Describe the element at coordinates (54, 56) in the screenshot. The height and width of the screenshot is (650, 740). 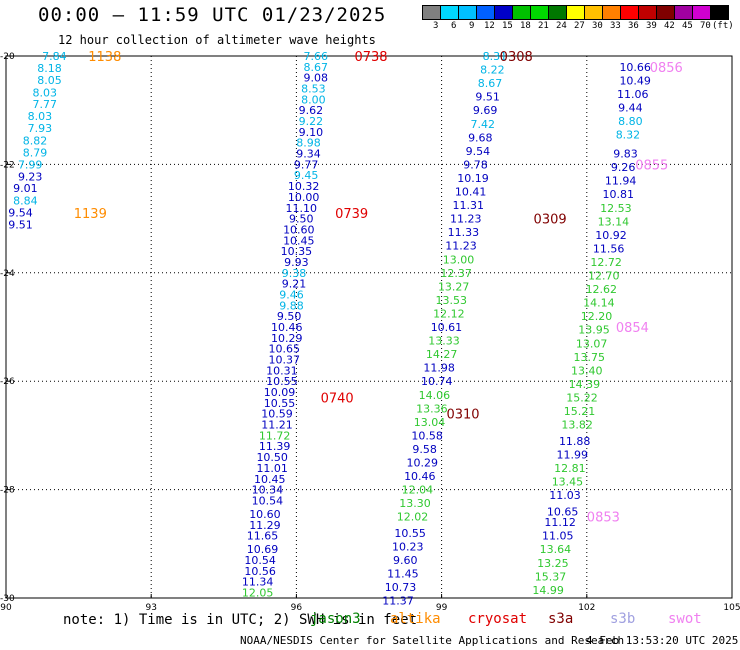
I see `wave-height-value: 7.84` at that location.